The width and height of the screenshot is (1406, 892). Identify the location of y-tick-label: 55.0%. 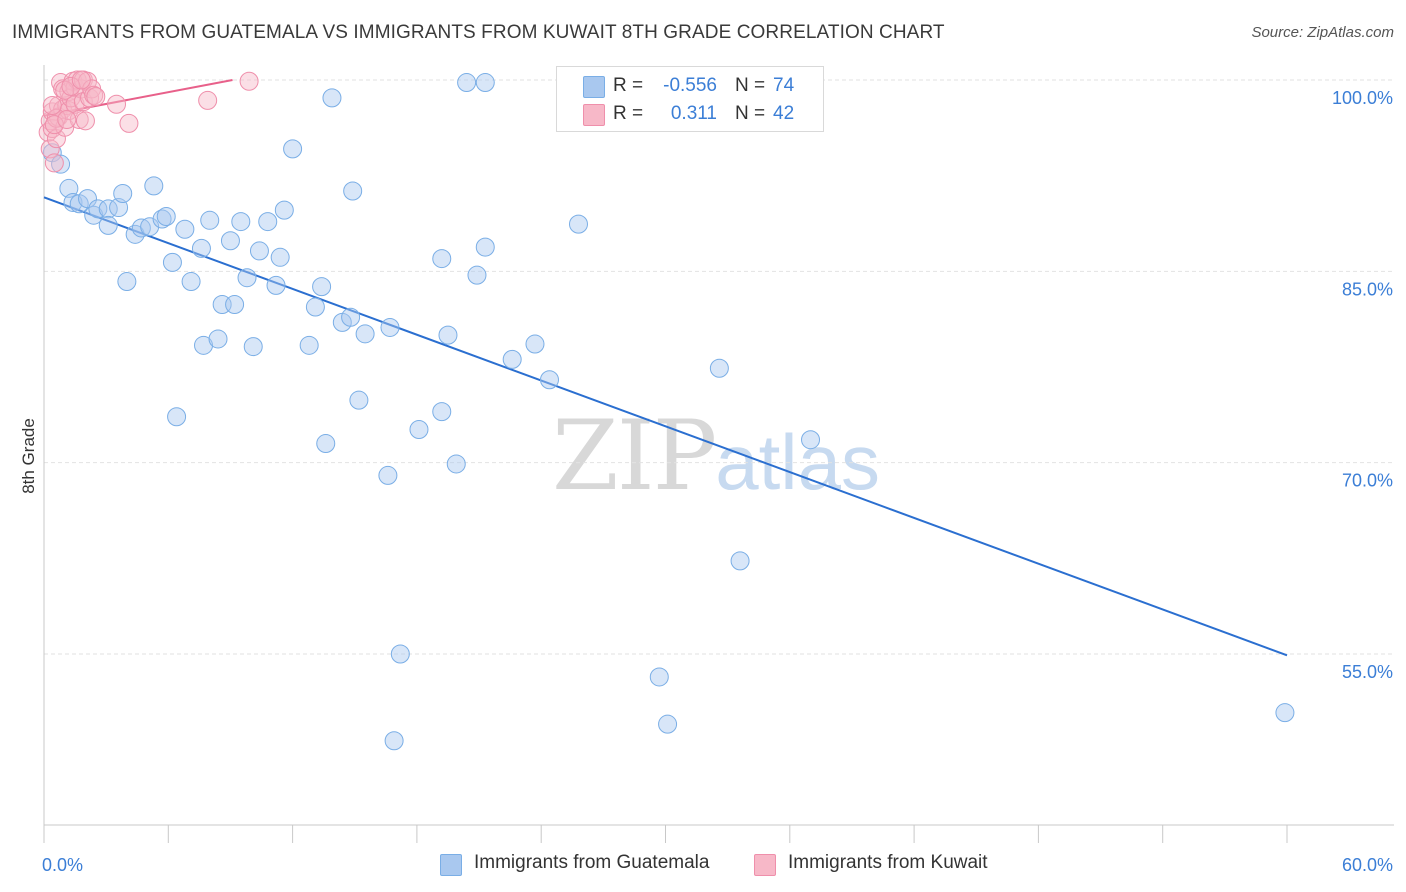
(1367, 672).